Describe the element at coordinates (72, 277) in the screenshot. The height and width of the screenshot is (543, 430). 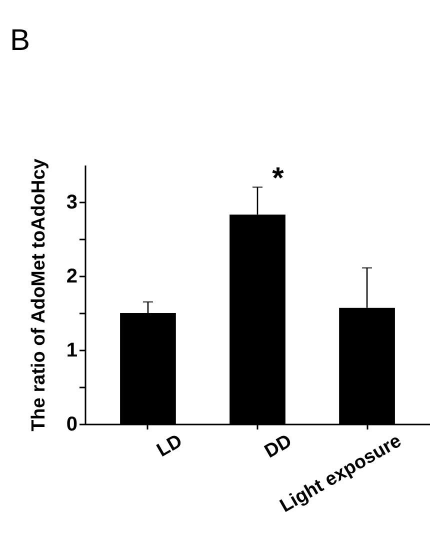
I see `y-tick-label: 2` at that location.